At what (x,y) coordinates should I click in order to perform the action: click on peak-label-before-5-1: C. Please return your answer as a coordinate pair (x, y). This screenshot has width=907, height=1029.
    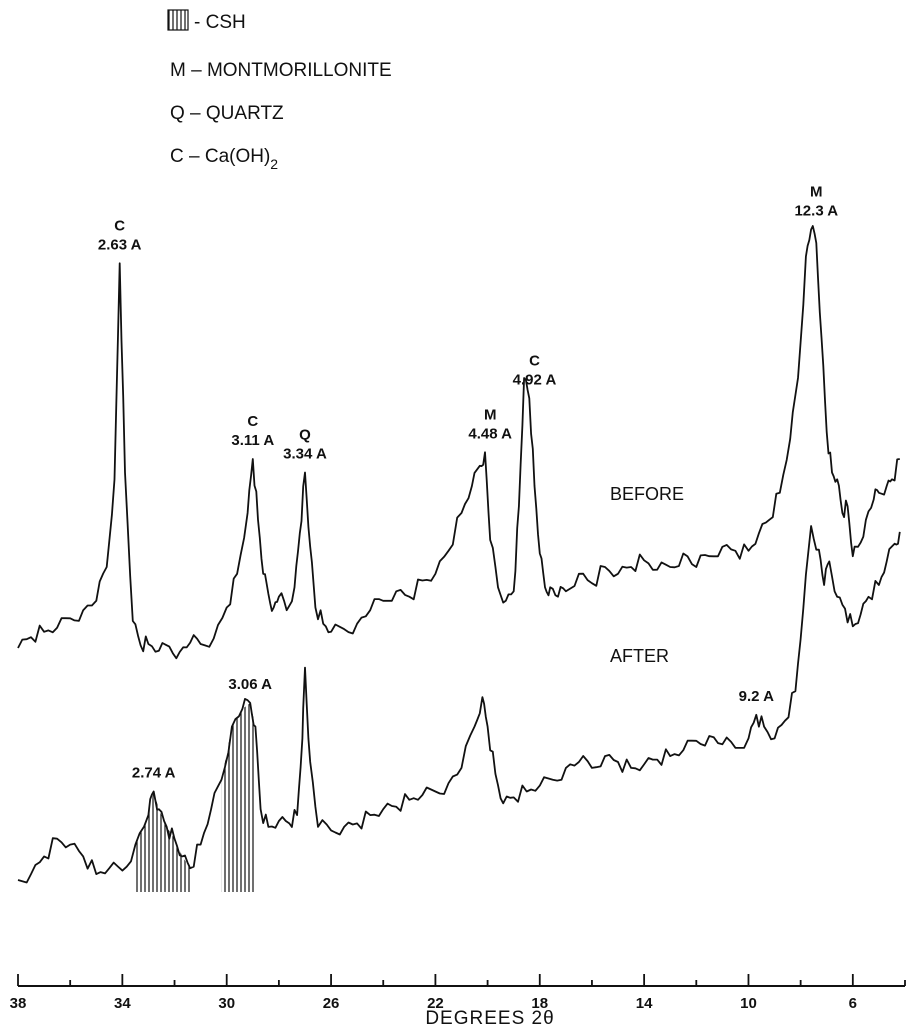
    Looking at the image, I should click on (534, 360).